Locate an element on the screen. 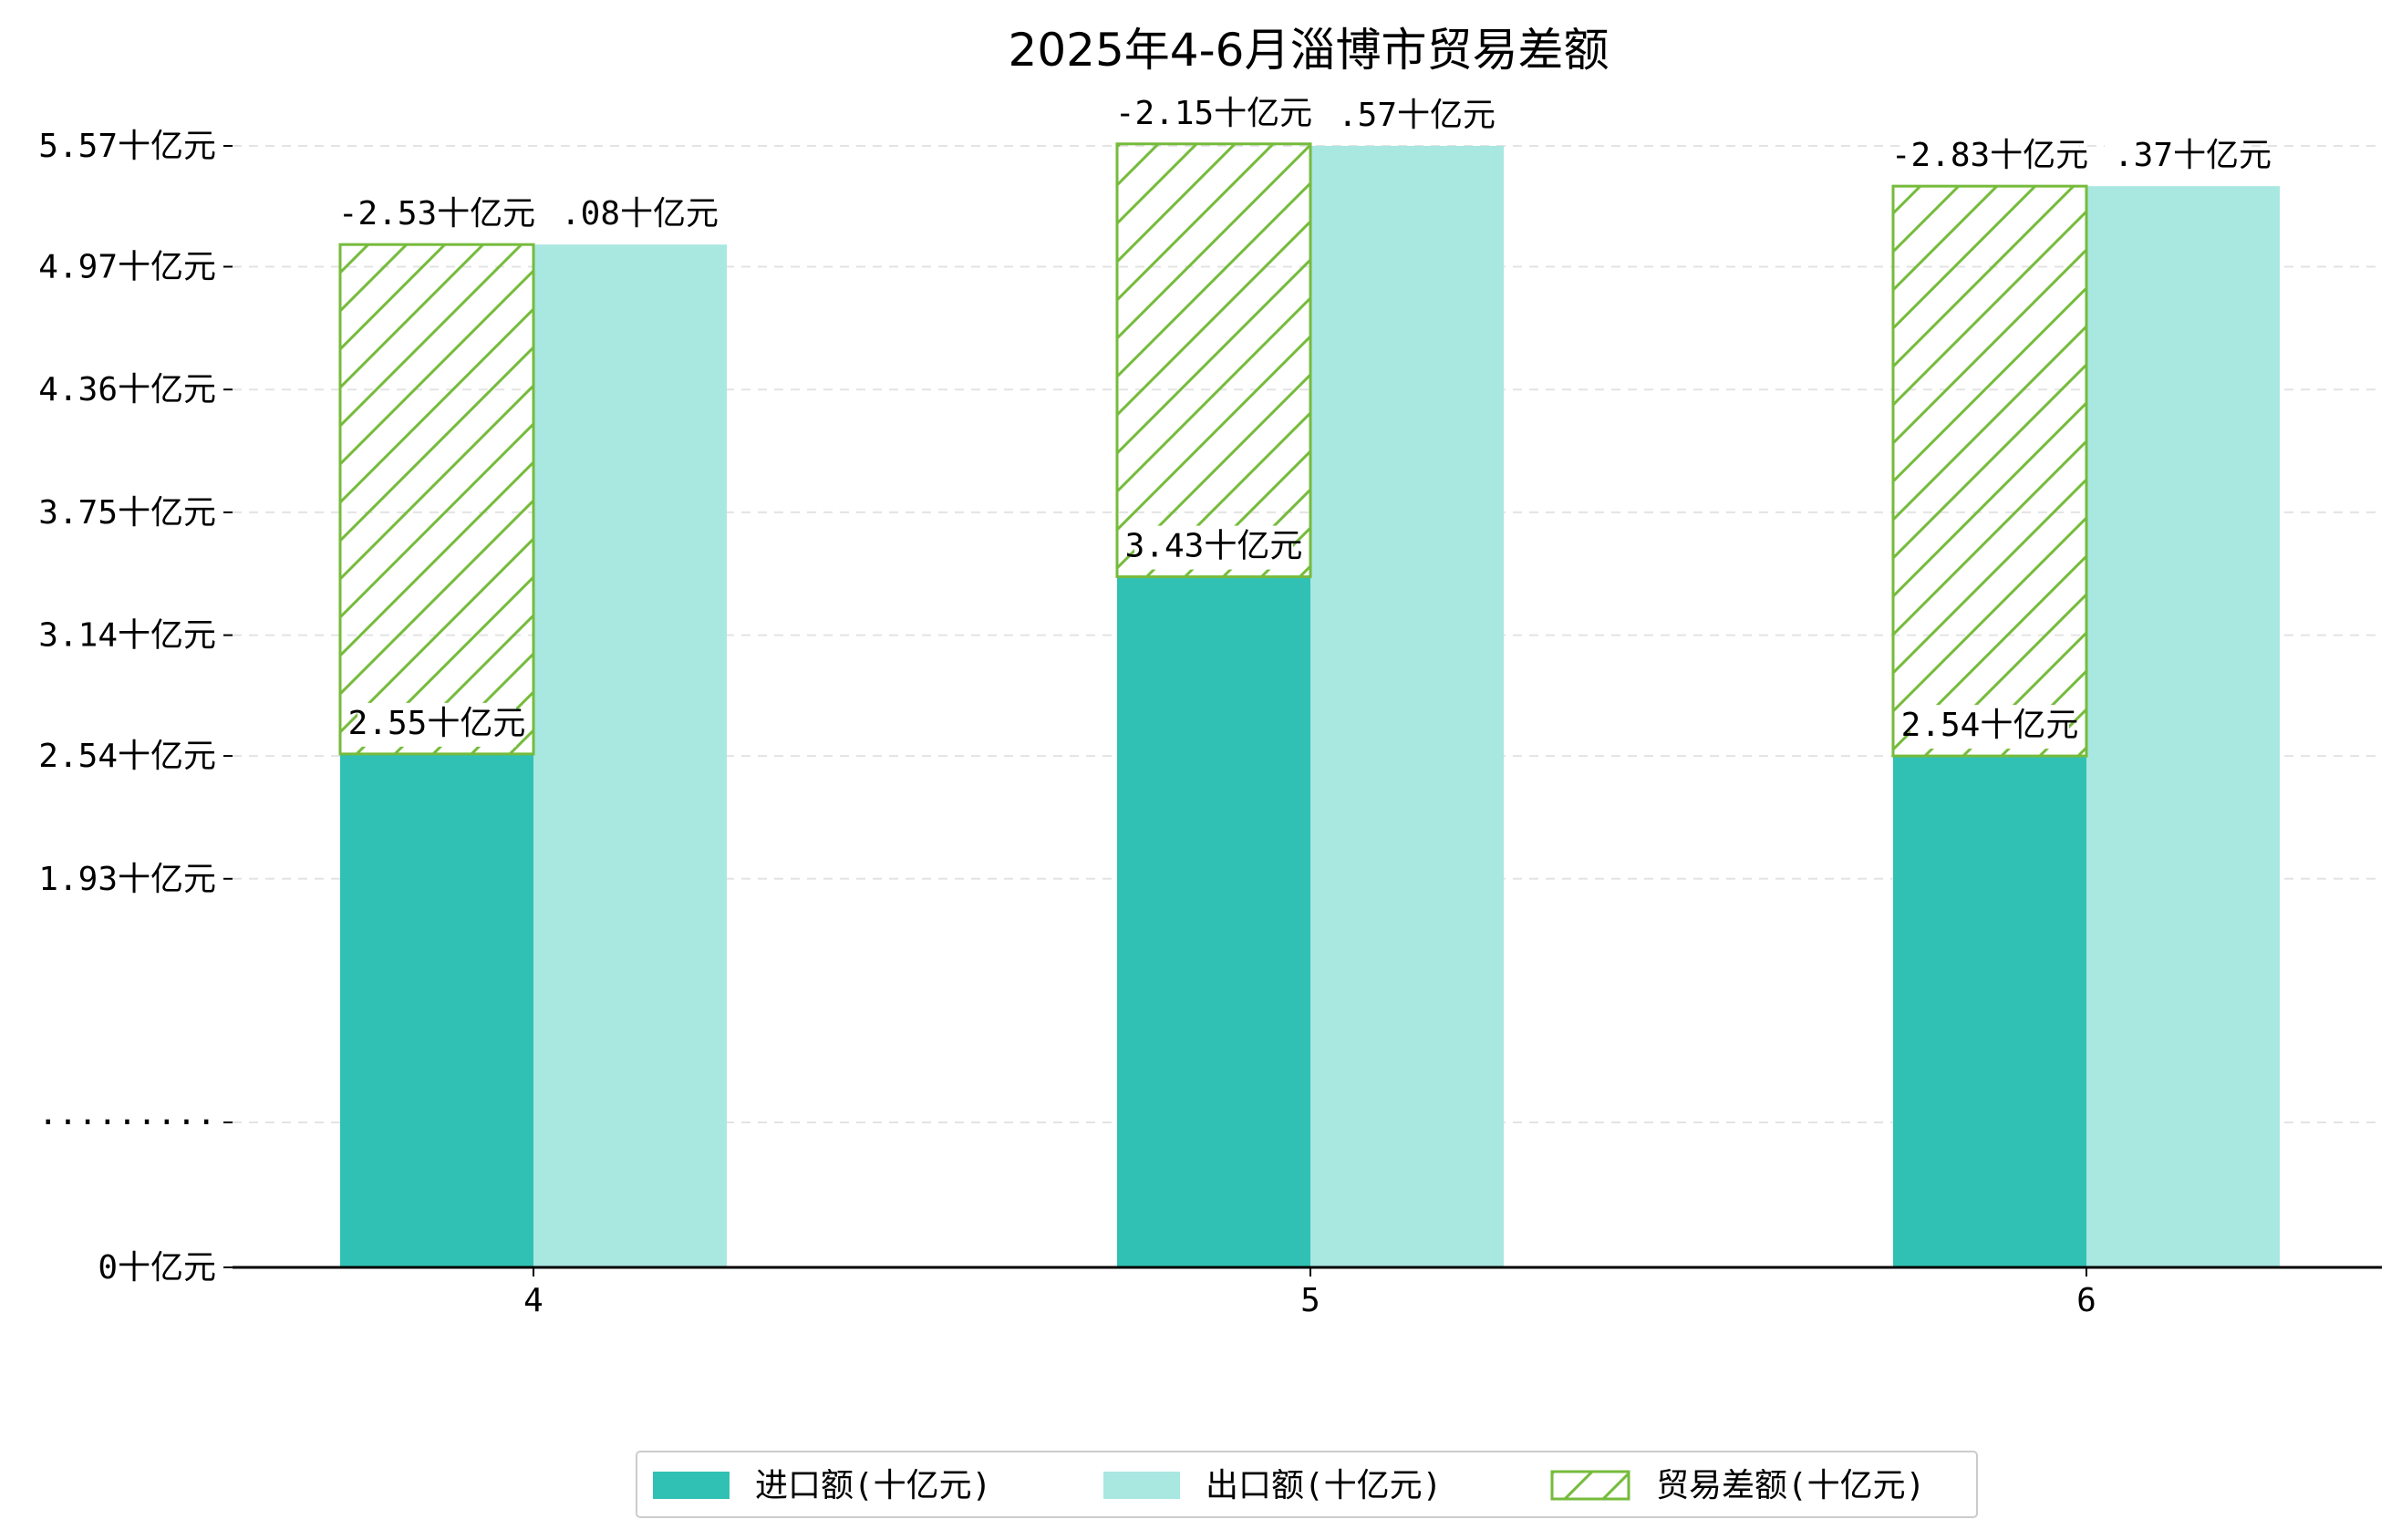 This screenshot has height=1540, width=2391. label-export-4-text: .08十亿元 is located at coordinates (640, 214).